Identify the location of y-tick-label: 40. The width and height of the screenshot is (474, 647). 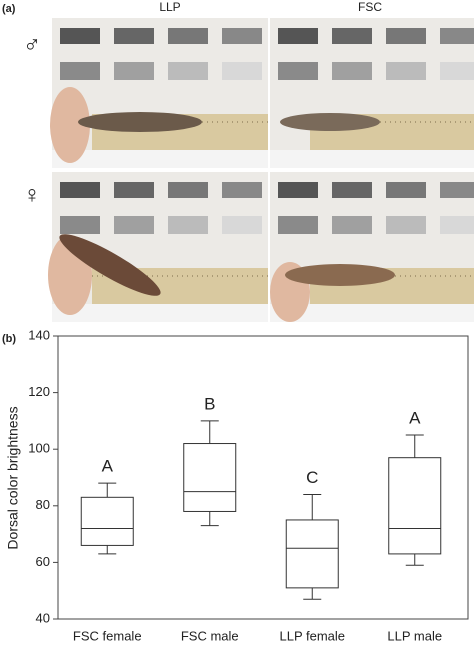
(43, 617).